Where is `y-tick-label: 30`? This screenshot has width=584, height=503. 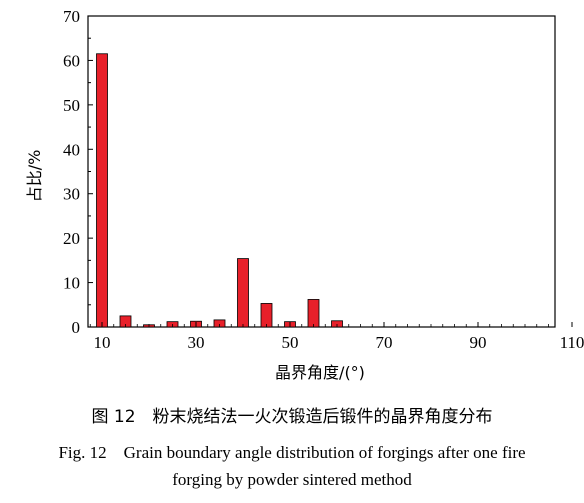 y-tick-label: 30 is located at coordinates (71, 194).